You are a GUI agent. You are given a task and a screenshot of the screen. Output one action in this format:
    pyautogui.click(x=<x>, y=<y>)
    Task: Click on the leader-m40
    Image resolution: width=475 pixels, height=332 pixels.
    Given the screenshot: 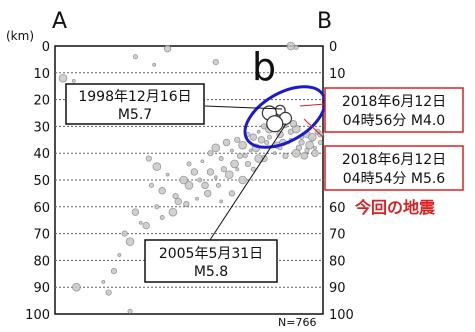 What is the action you would take?
    pyautogui.click(x=312, y=105)
    